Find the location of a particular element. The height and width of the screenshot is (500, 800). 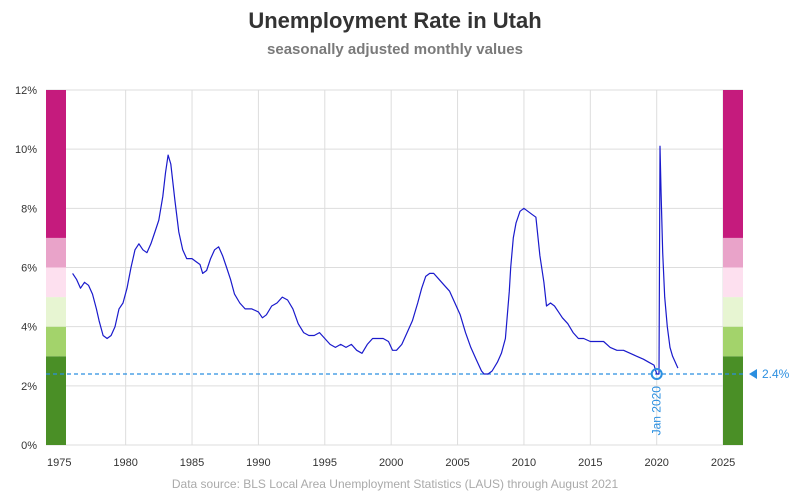

jan-2020-label: Jan 2020 is located at coordinates (657, 411).